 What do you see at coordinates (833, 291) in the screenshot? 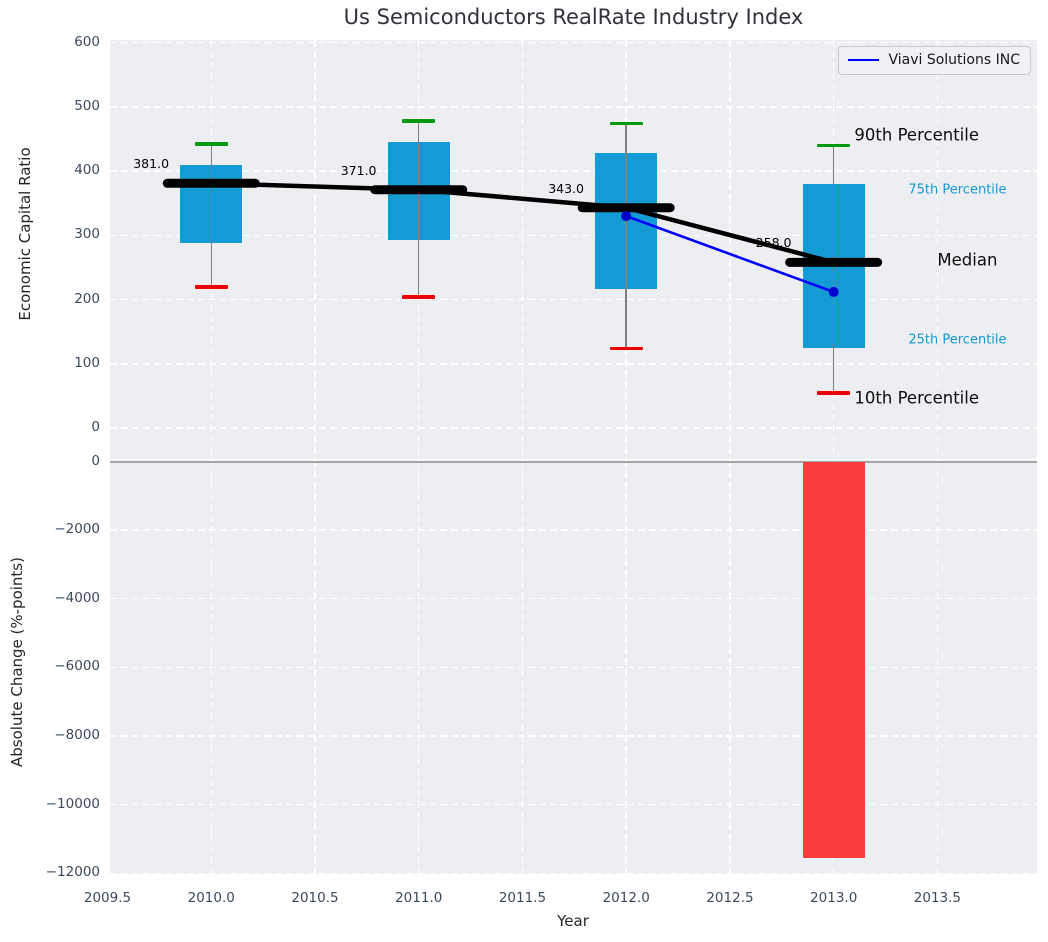
I see `company-point-2013` at bounding box center [833, 291].